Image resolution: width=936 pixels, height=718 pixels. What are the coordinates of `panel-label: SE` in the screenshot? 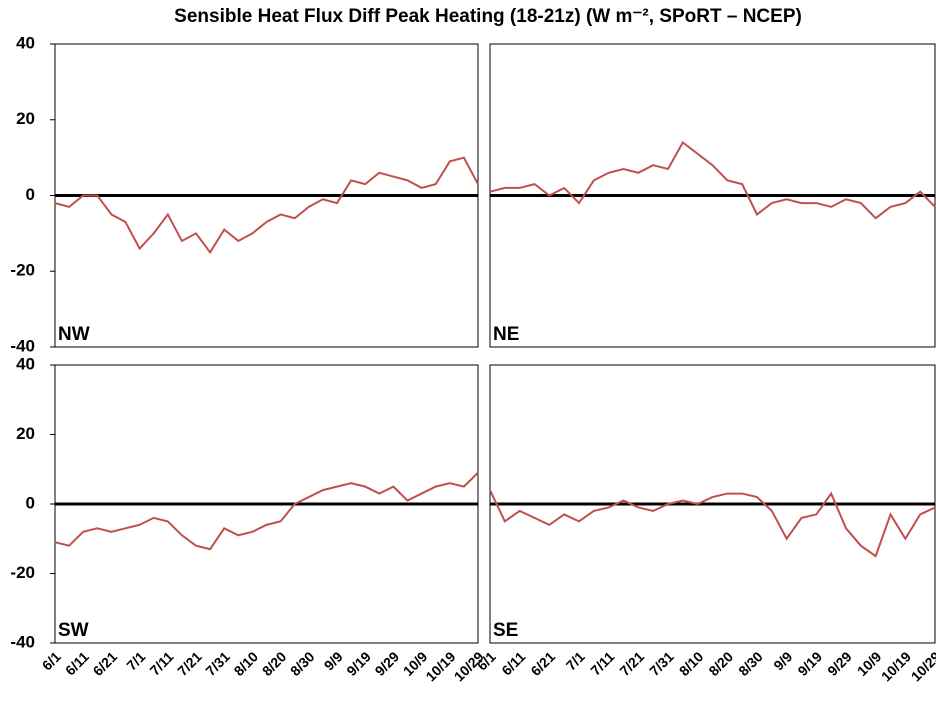 It's located at (505, 630).